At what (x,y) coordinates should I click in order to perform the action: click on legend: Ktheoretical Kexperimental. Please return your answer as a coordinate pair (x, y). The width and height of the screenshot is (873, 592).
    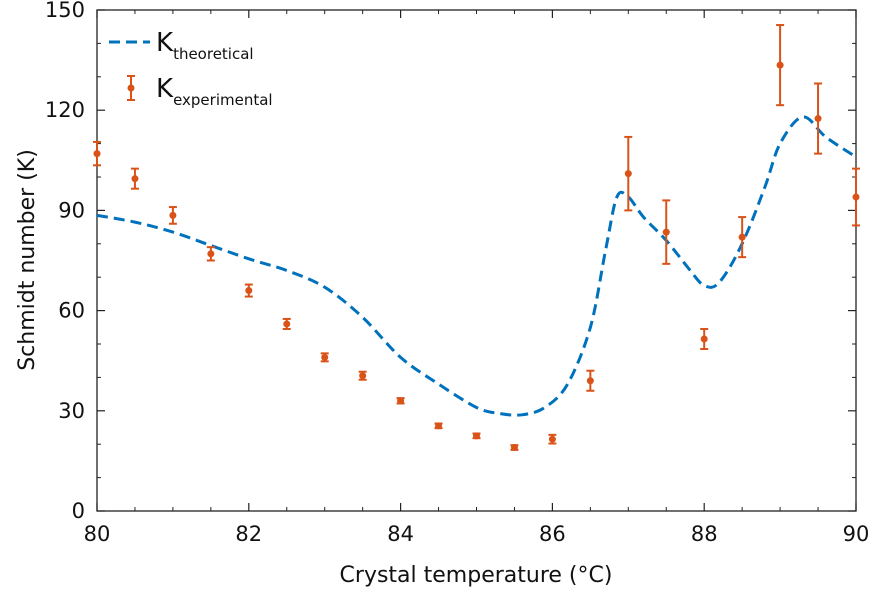
    Looking at the image, I should click on (191, 68).